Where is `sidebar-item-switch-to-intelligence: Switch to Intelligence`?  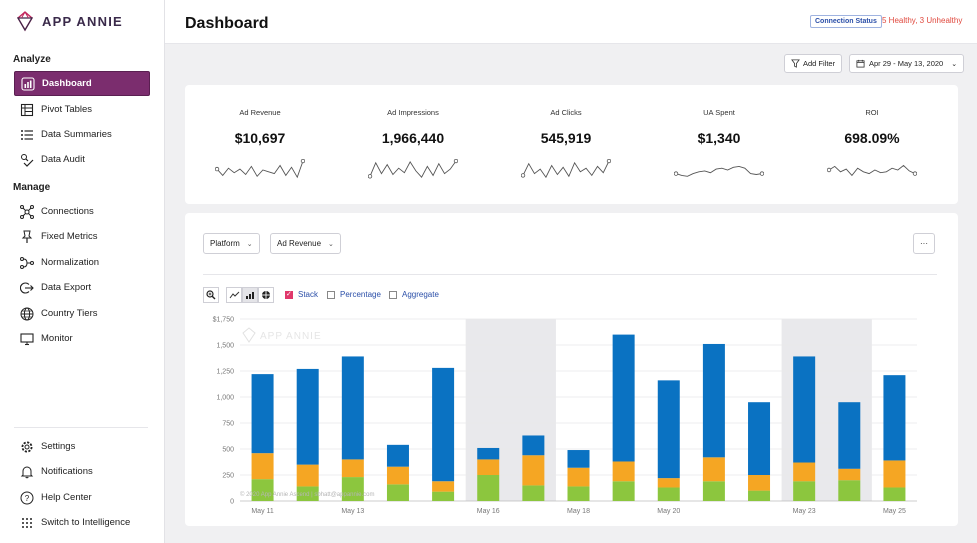
sidebar-item-switch-to-intelligence: Switch to Intelligence is located at coordinates (82, 522).